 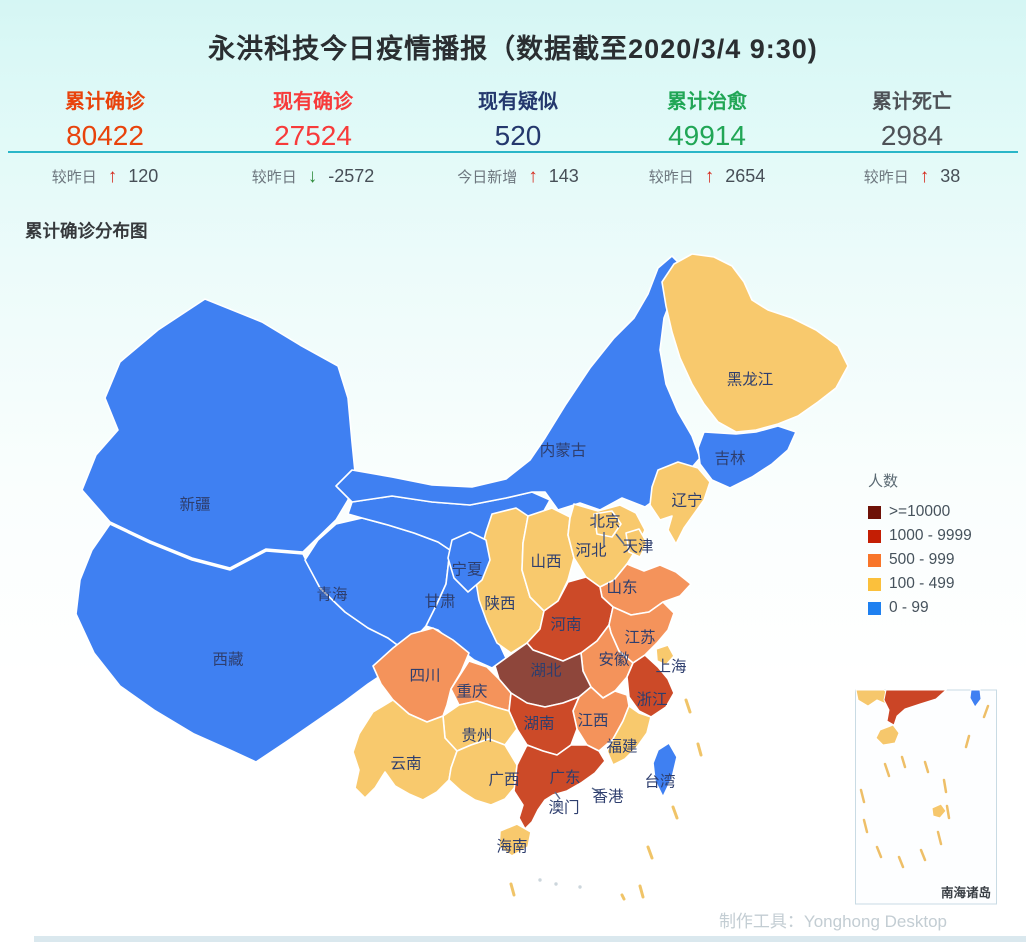 What do you see at coordinates (650, 686) in the screenshot?
I see `province-zhejiang` at bounding box center [650, 686].